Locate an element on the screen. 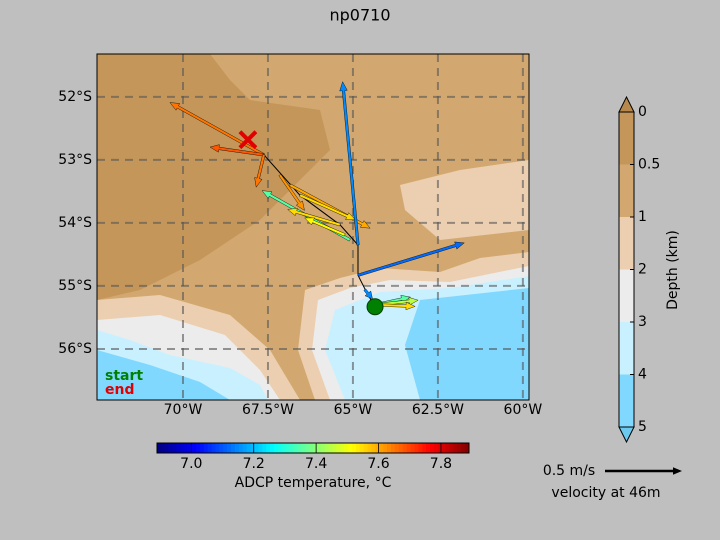  chart-title: np0710 is located at coordinates (359, 15).